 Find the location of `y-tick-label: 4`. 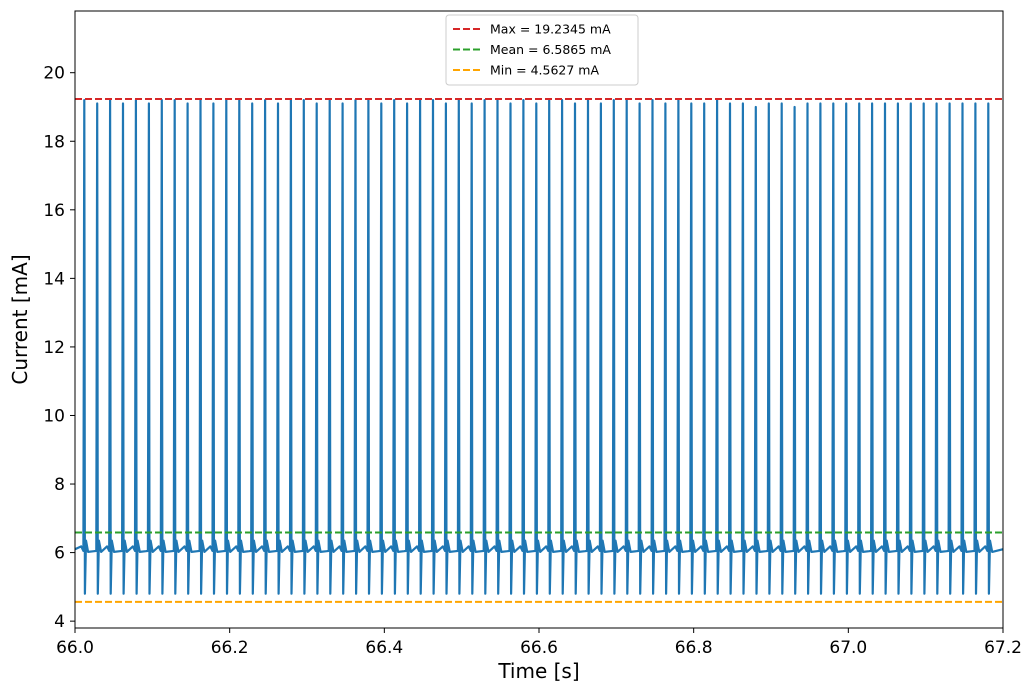

y-tick-label: 4 is located at coordinates (59, 622).